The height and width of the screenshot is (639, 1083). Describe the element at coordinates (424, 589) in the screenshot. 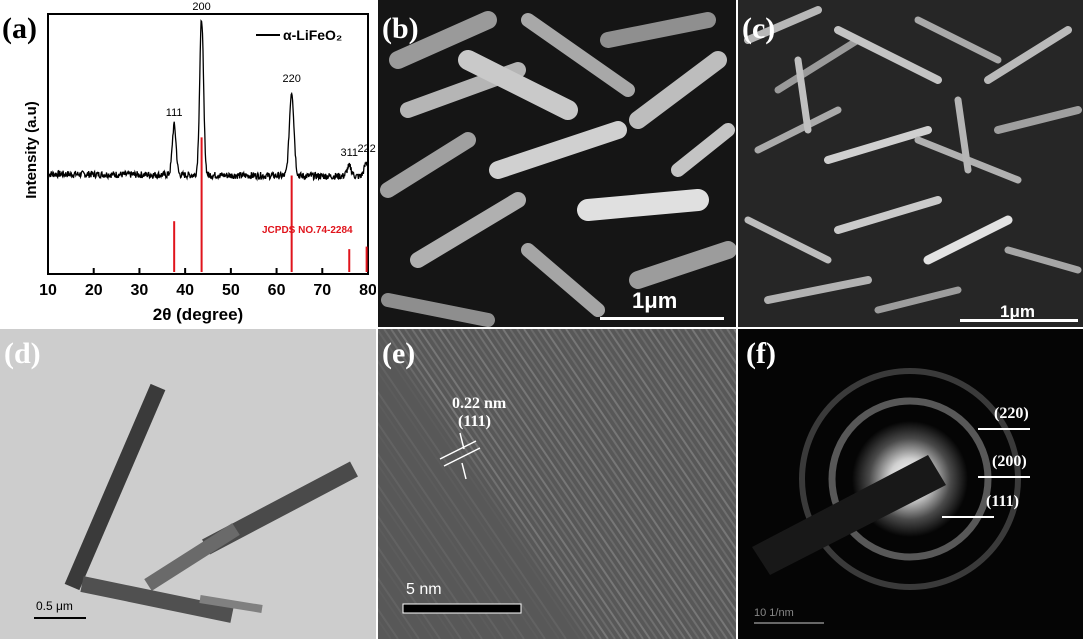

I see `scale-bar-label-e: 5 nm` at that location.